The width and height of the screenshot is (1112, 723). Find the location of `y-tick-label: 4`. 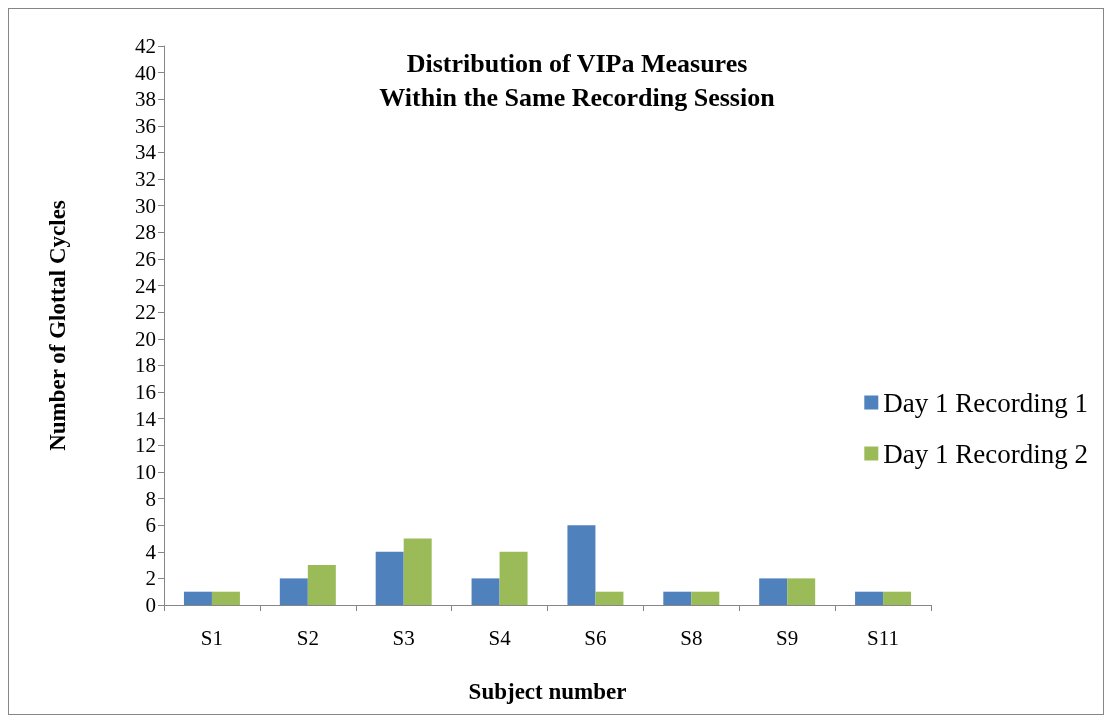

y-tick-label: 4 is located at coordinates (151, 551).